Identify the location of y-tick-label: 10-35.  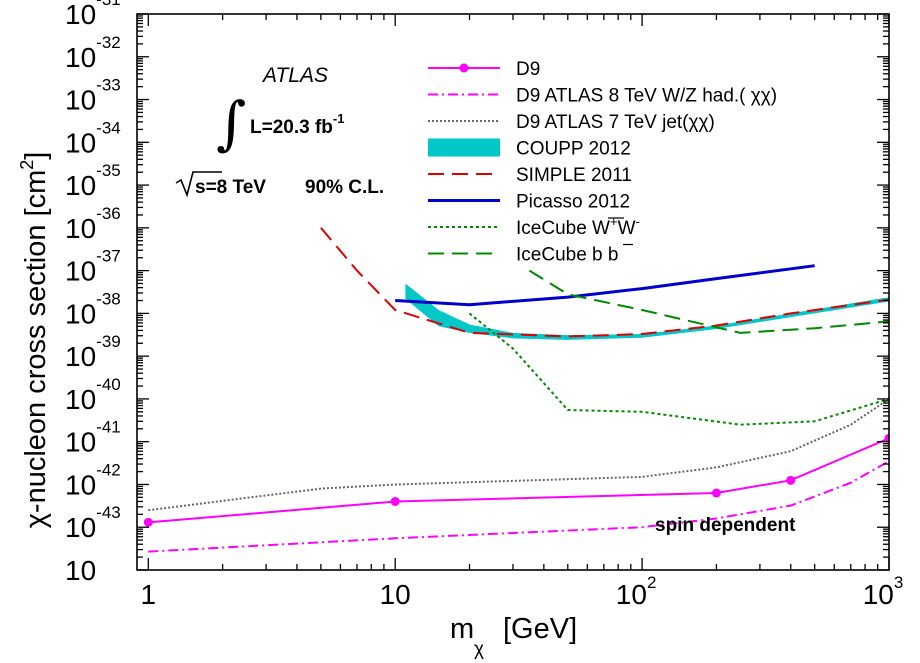
(93, 181).